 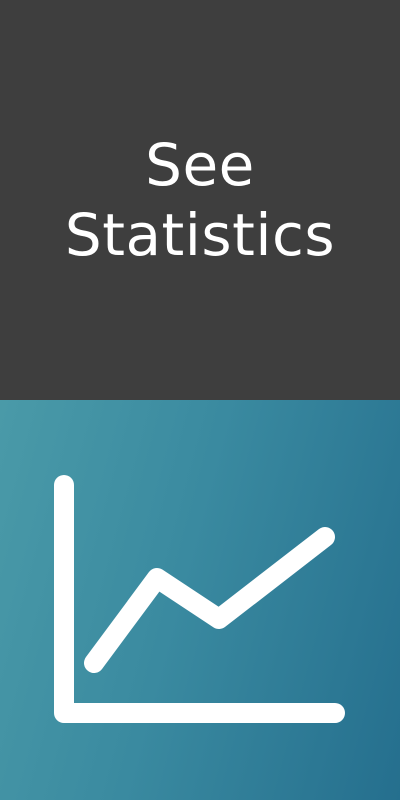 I want to click on tile-title-line-2: Statistics, so click(x=200, y=235).